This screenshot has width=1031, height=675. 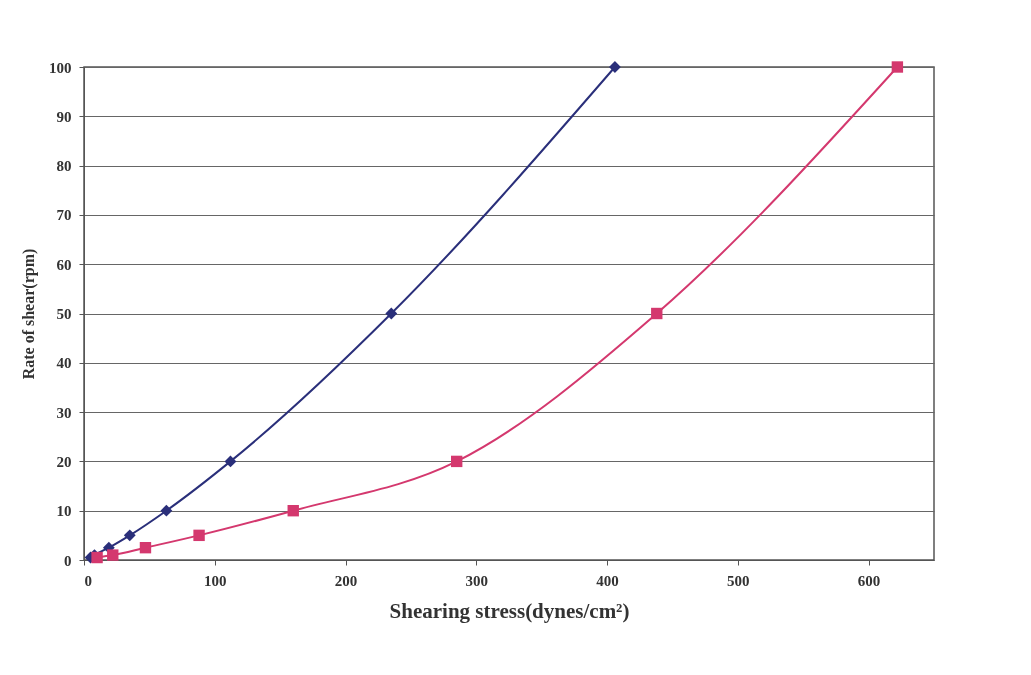 I want to click on y-tick-label: 60, so click(x=64, y=264).